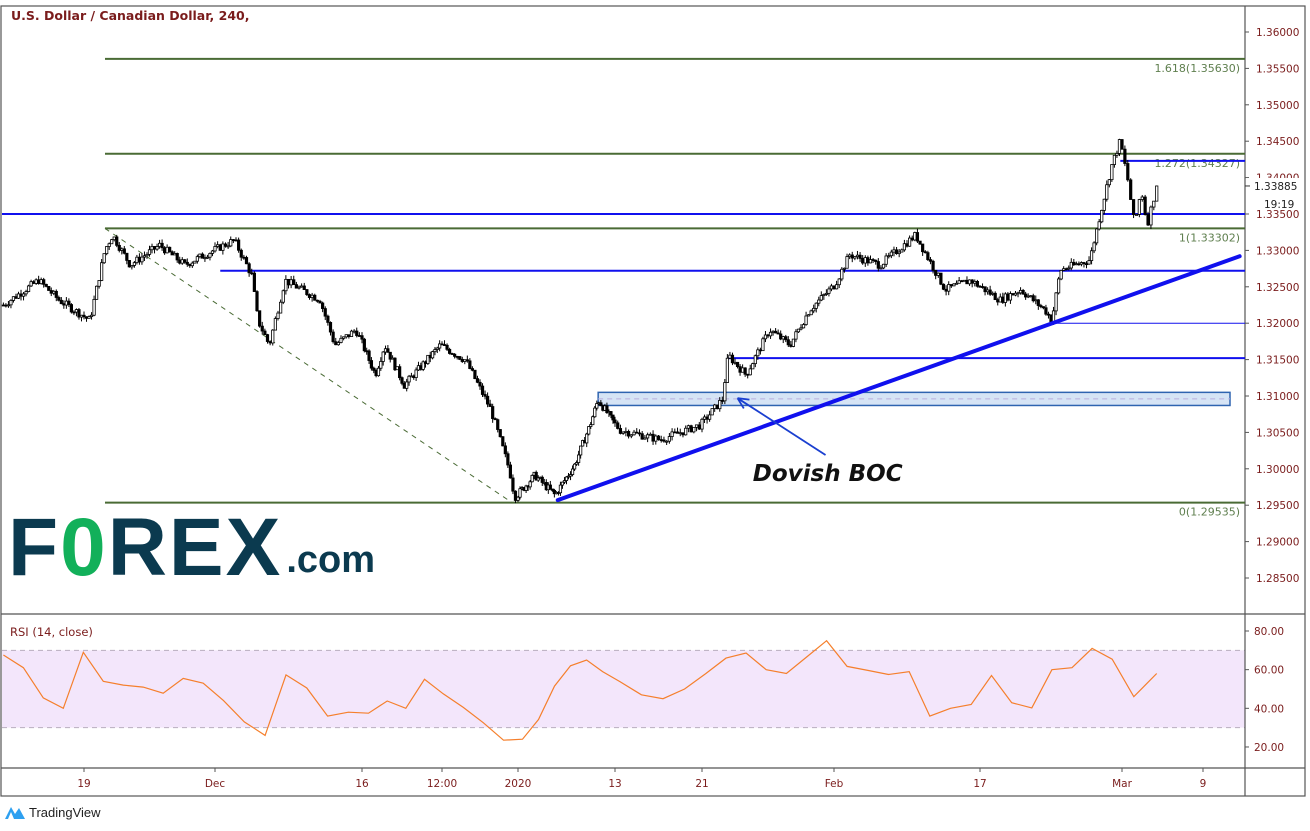 Image resolution: width=1310 pixels, height=831 pixels. What do you see at coordinates (1277, 397) in the screenshot?
I see `price-tick-label: 1.31000` at bounding box center [1277, 397].